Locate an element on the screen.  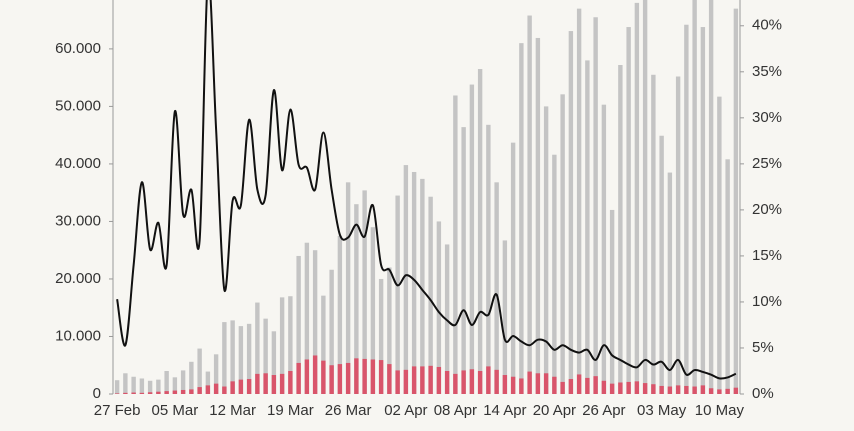
x-tick-label: 03 May is located at coordinates (662, 410).